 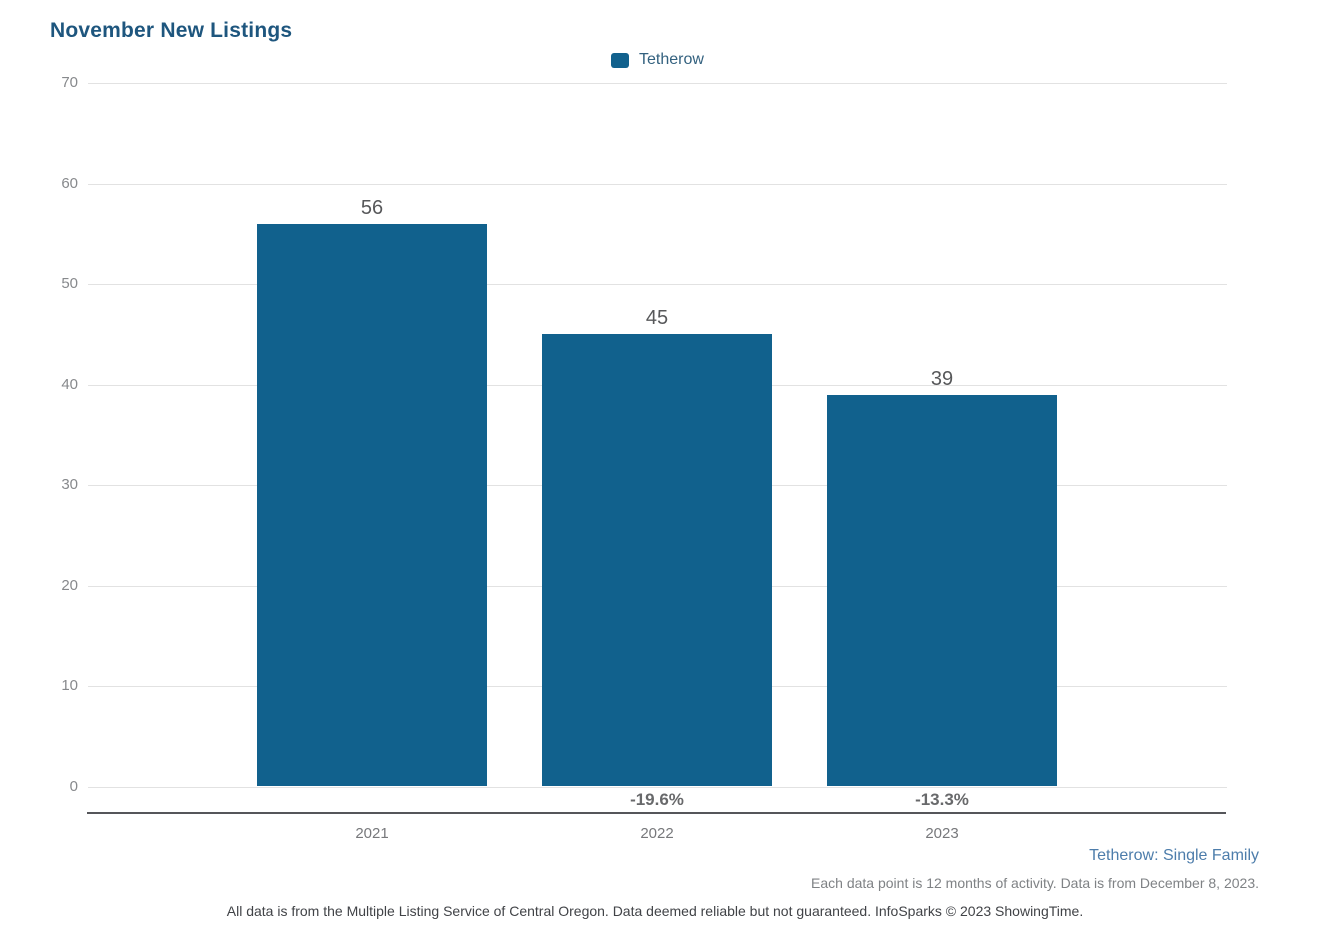 I want to click on bar-value-label: 39, so click(x=942, y=378).